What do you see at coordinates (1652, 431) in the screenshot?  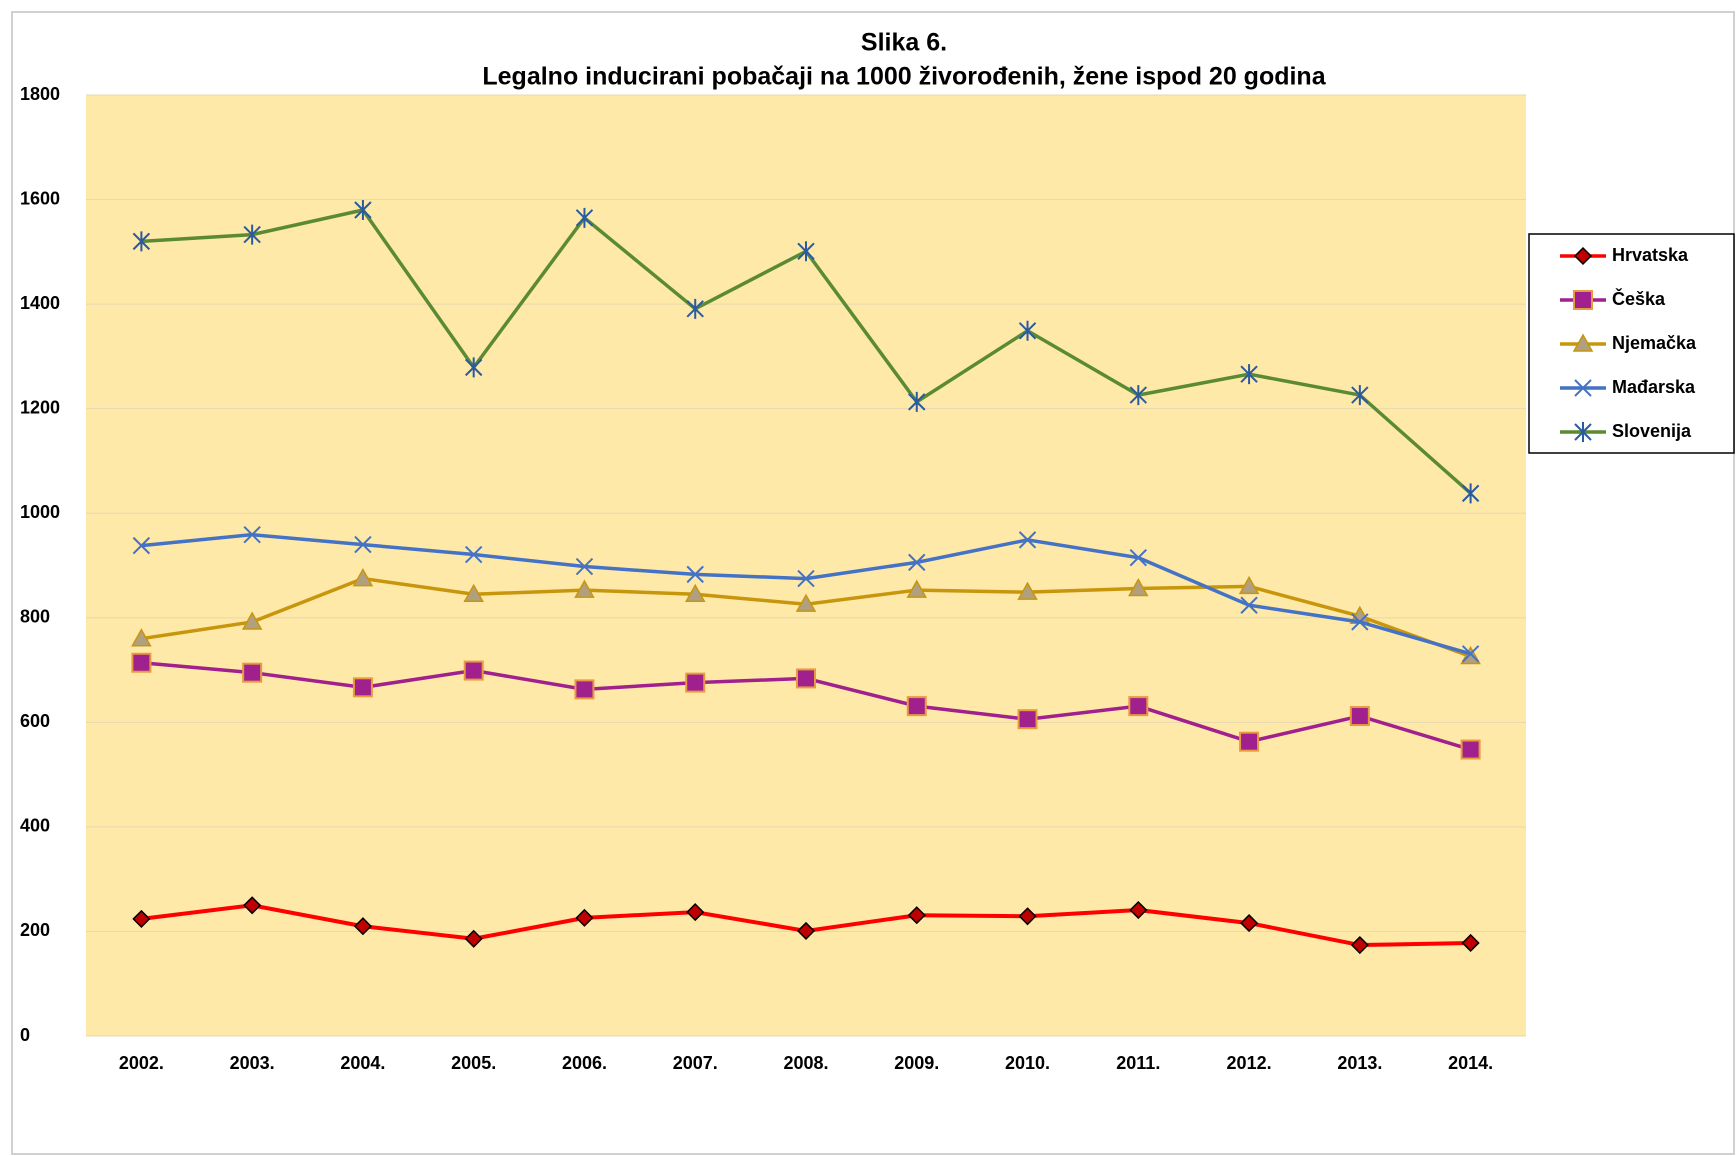 I see `legend-label: Slovenija` at bounding box center [1652, 431].